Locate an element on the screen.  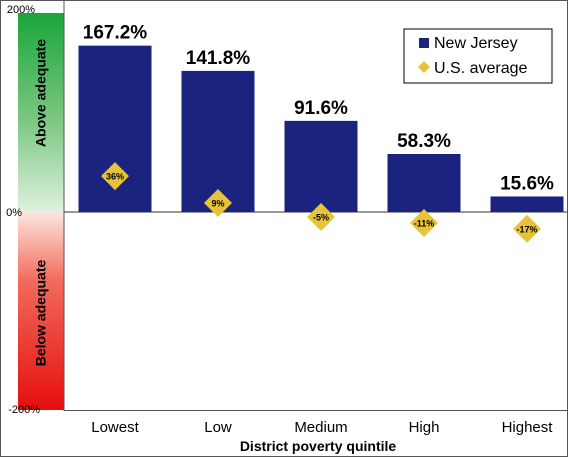
legend-swatch-new-jersey is located at coordinates (424, 43).